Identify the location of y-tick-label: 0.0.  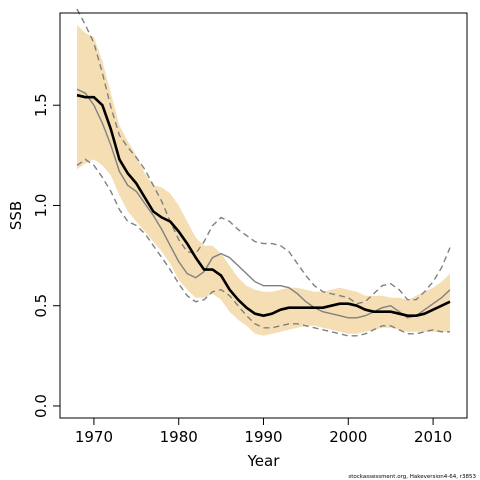
(41, 406).